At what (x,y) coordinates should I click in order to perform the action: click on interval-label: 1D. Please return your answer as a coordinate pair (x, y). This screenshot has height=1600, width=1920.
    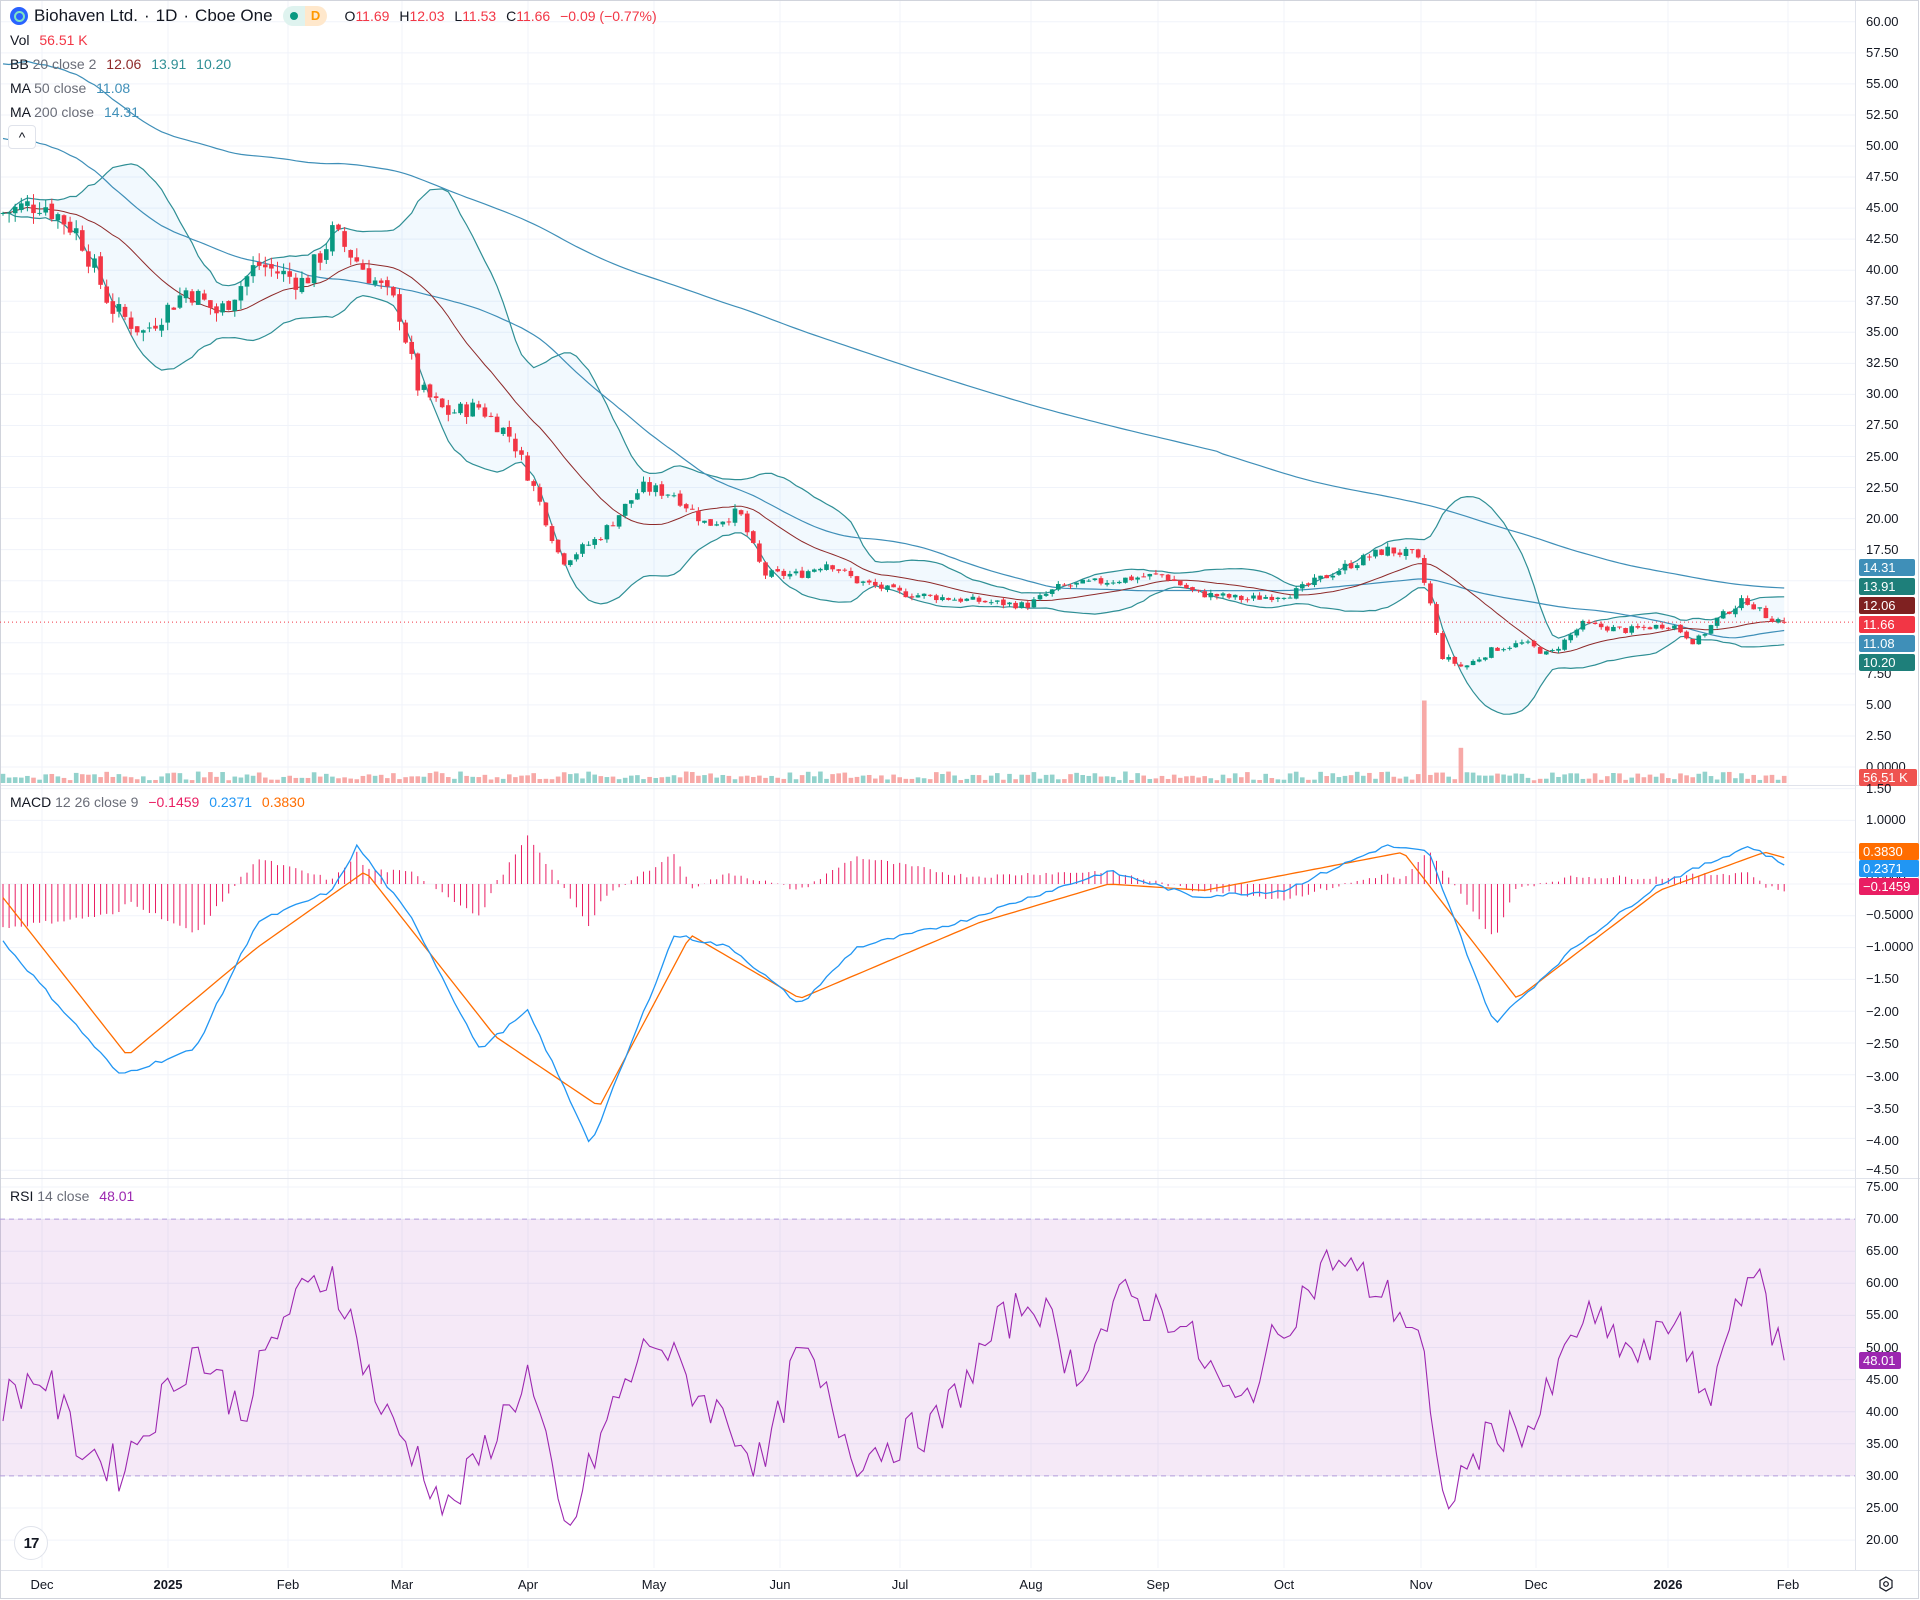
    Looking at the image, I should click on (166, 15).